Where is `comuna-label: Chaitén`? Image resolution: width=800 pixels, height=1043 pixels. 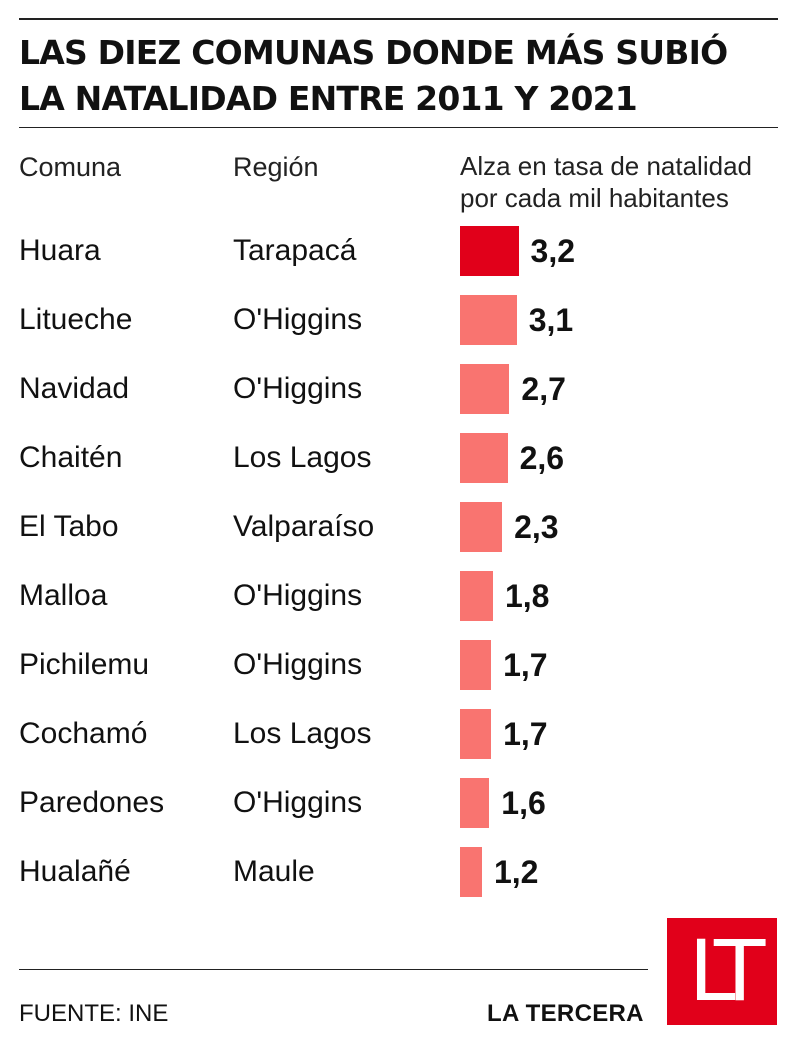 comuna-label: Chaitén is located at coordinates (71, 457).